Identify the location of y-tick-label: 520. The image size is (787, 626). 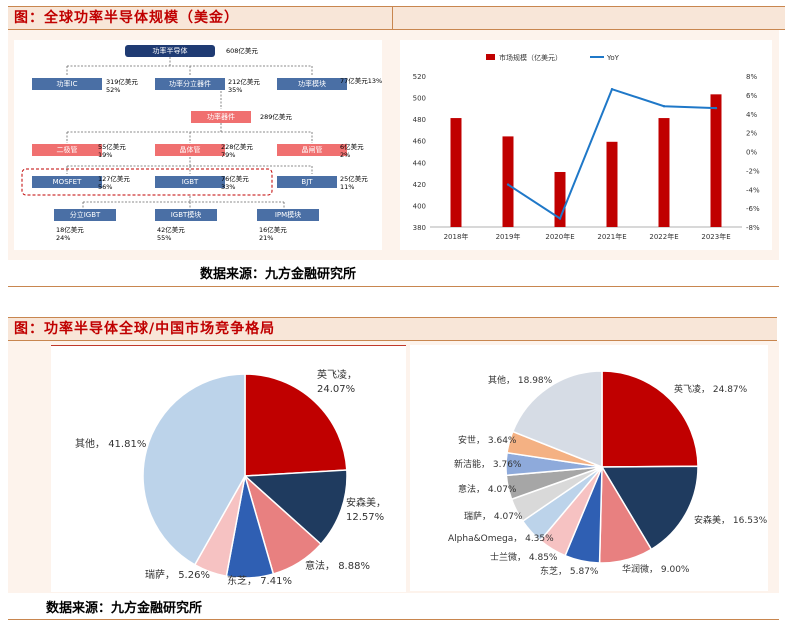
(419, 77).